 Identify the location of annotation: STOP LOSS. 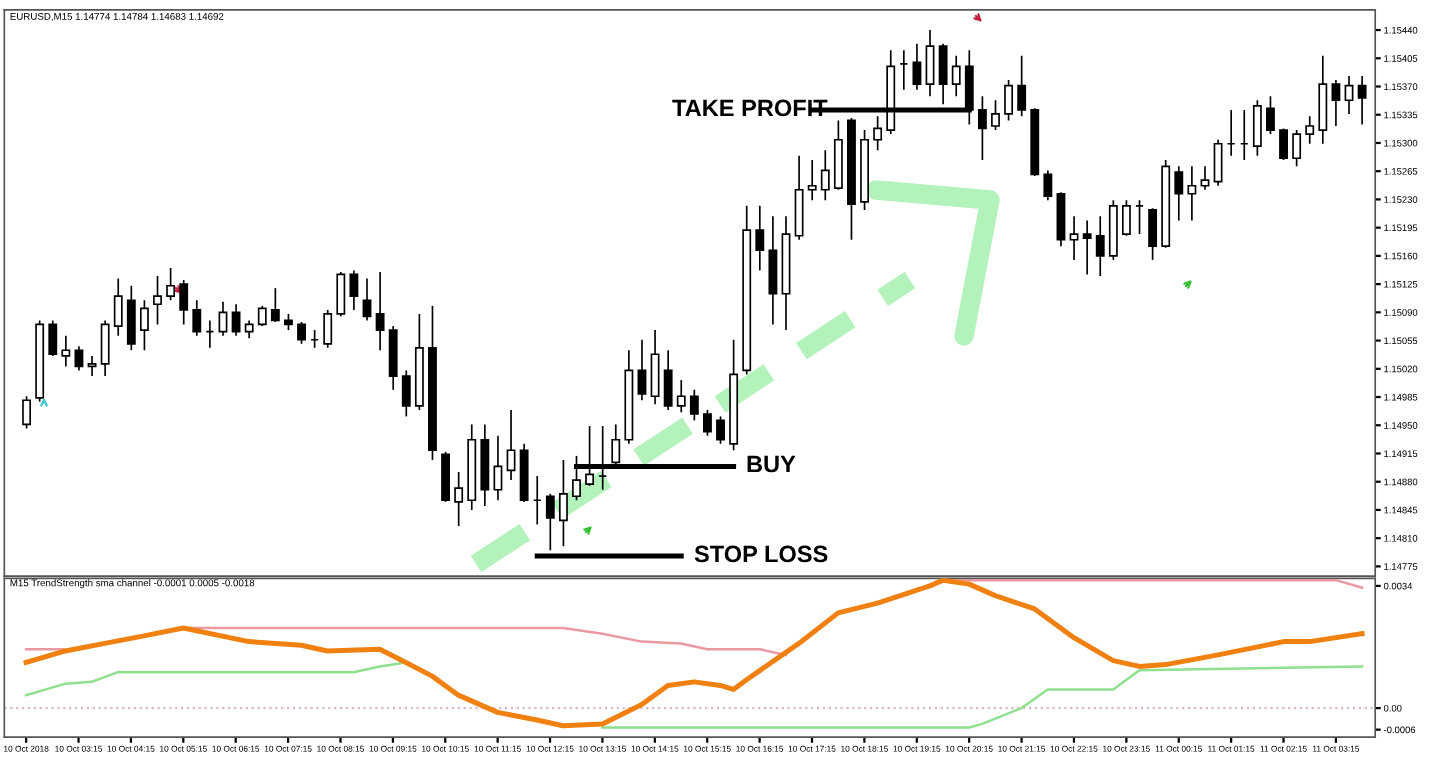
(761, 554).